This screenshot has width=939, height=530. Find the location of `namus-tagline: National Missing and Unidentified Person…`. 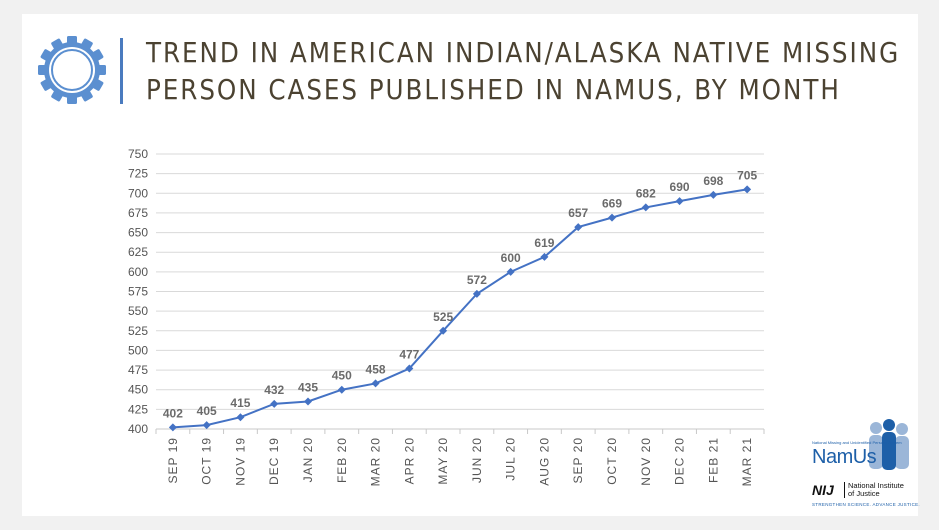

namus-tagline: National Missing and Unidentified Person… is located at coordinates (857, 442).